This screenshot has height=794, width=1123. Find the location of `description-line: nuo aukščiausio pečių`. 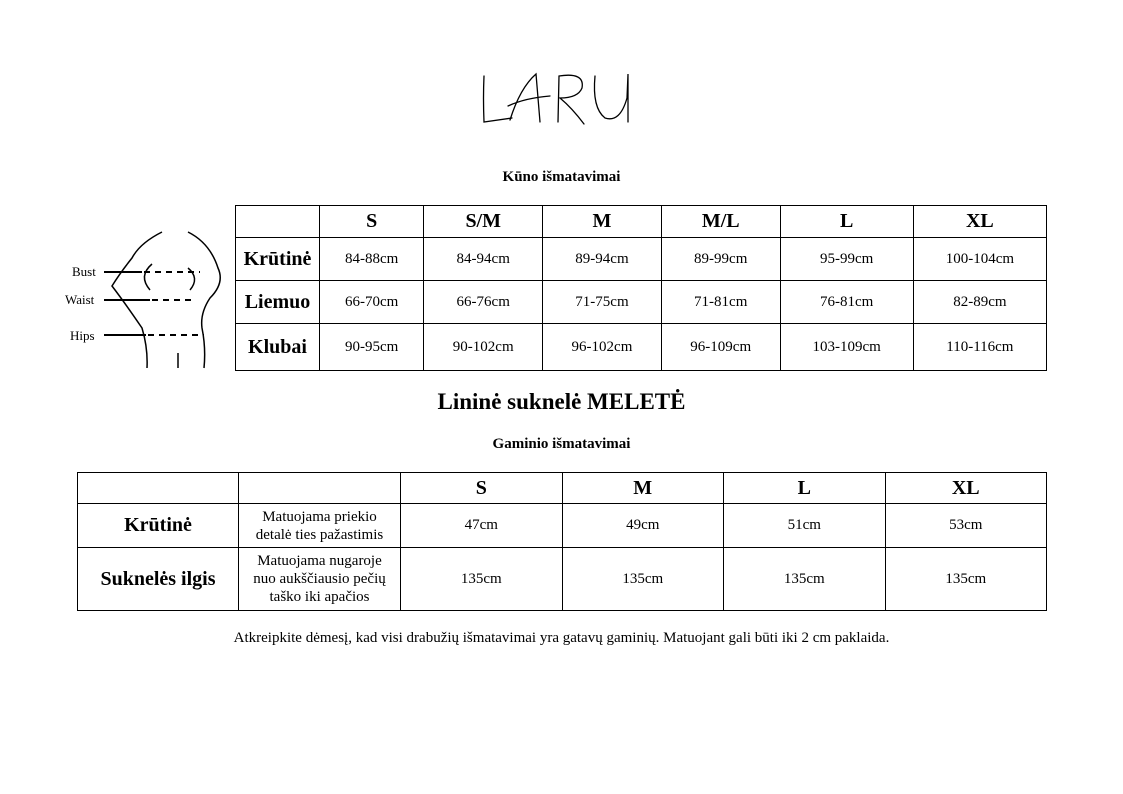

description-line: nuo aukščiausio pečių is located at coordinates (319, 579).